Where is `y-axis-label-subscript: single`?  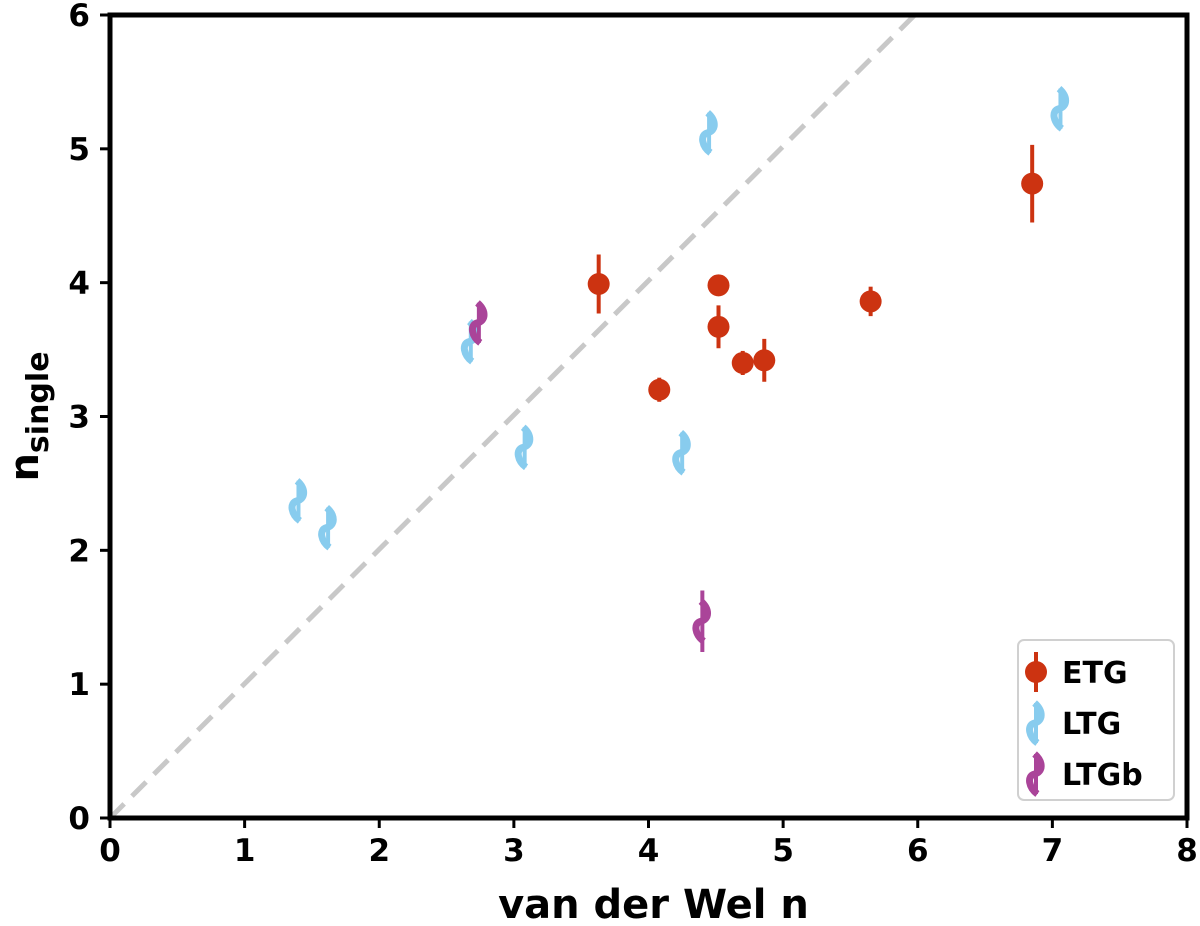 y-axis-label-subscript: single is located at coordinates (38, 402).